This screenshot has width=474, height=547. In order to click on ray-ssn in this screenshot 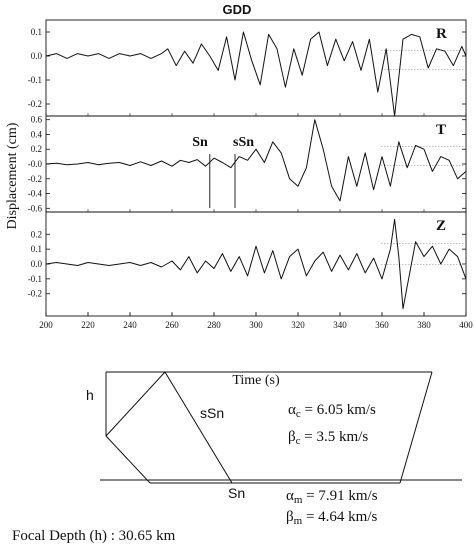, I will do `click(198, 427)`.